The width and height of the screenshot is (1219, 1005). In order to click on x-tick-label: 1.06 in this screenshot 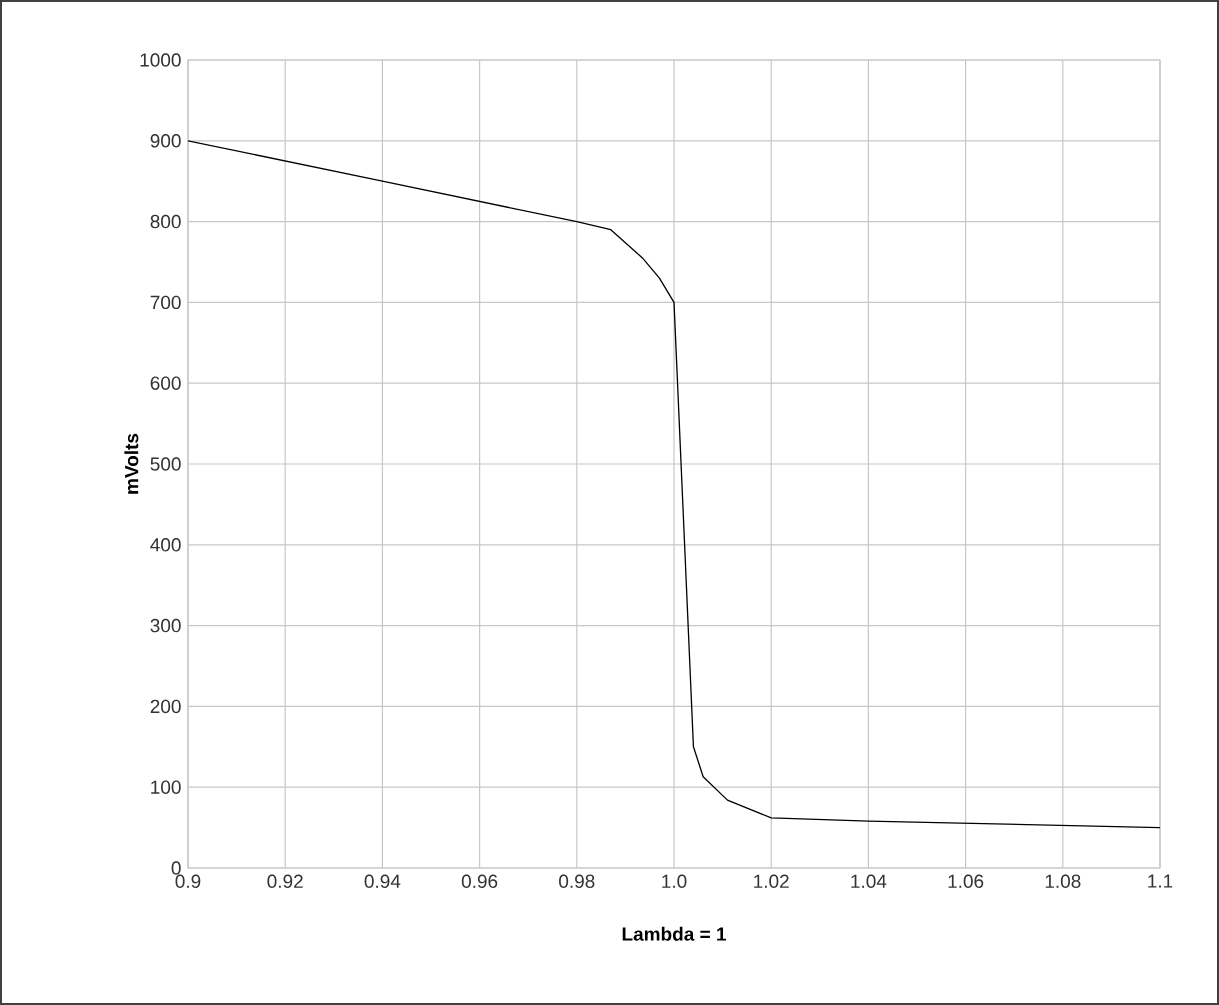, I will do `click(966, 881)`.